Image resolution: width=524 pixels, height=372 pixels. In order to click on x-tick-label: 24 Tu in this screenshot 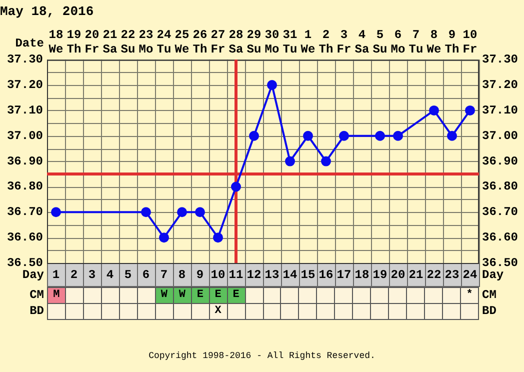, I will do `click(164, 42)`.